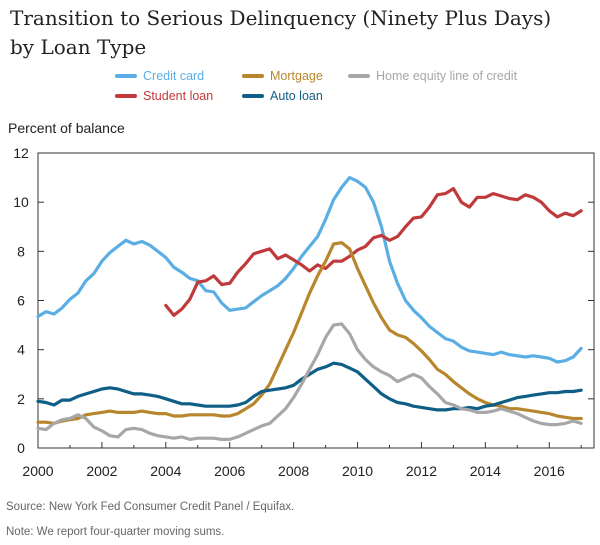 This screenshot has height=545, width=600. Describe the element at coordinates (549, 471) in the screenshot. I see `x-tick-label: 2016` at that location.